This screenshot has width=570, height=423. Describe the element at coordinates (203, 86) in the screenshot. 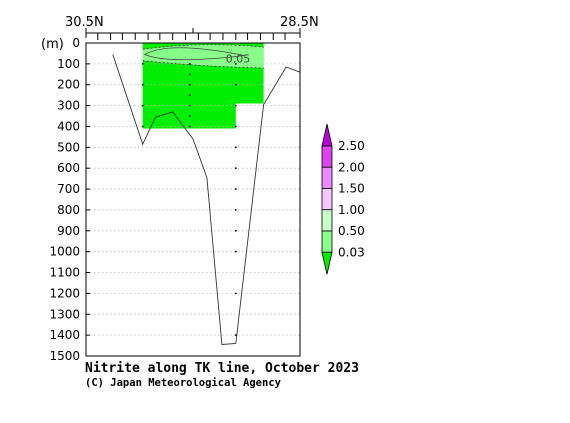

I see `shaded-data-region` at that location.